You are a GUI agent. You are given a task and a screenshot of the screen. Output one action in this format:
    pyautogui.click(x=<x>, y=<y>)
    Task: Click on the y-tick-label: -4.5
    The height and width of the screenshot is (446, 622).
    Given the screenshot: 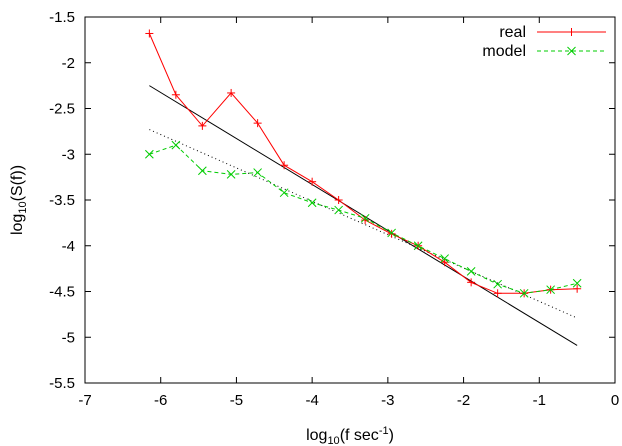 What is the action you would take?
    pyautogui.click(x=62, y=292)
    